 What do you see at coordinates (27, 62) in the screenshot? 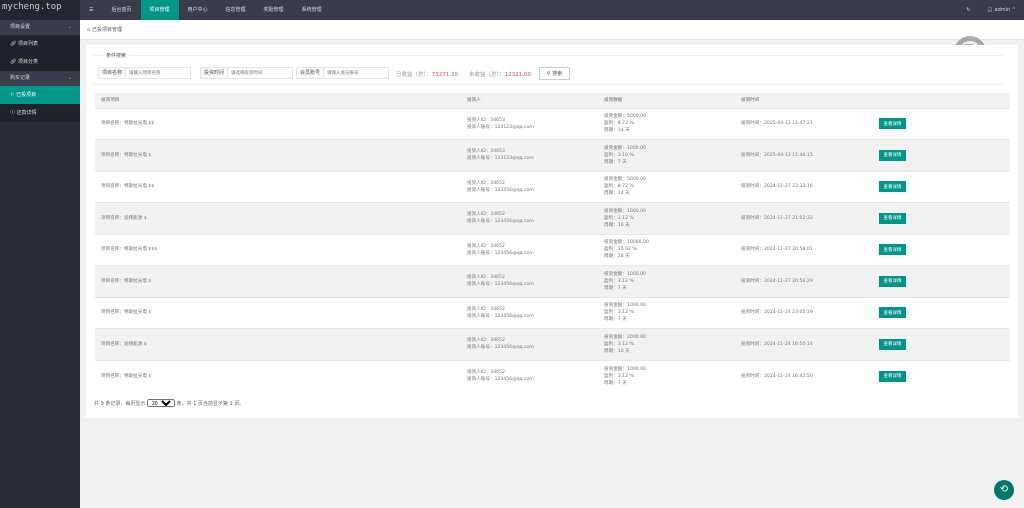
I see `sidebar-item-label: 项目分类` at bounding box center [27, 62].